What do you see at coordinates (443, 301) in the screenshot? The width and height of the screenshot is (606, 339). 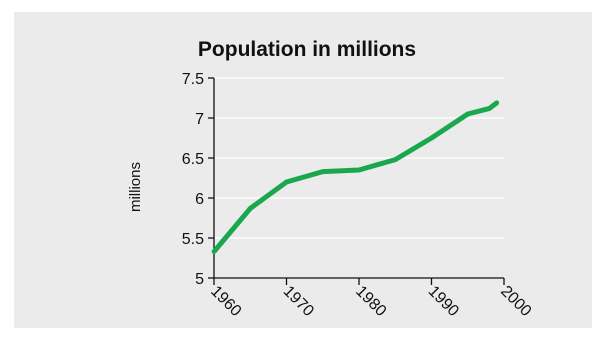 I see `x-tick-label: 1990` at bounding box center [443, 301].